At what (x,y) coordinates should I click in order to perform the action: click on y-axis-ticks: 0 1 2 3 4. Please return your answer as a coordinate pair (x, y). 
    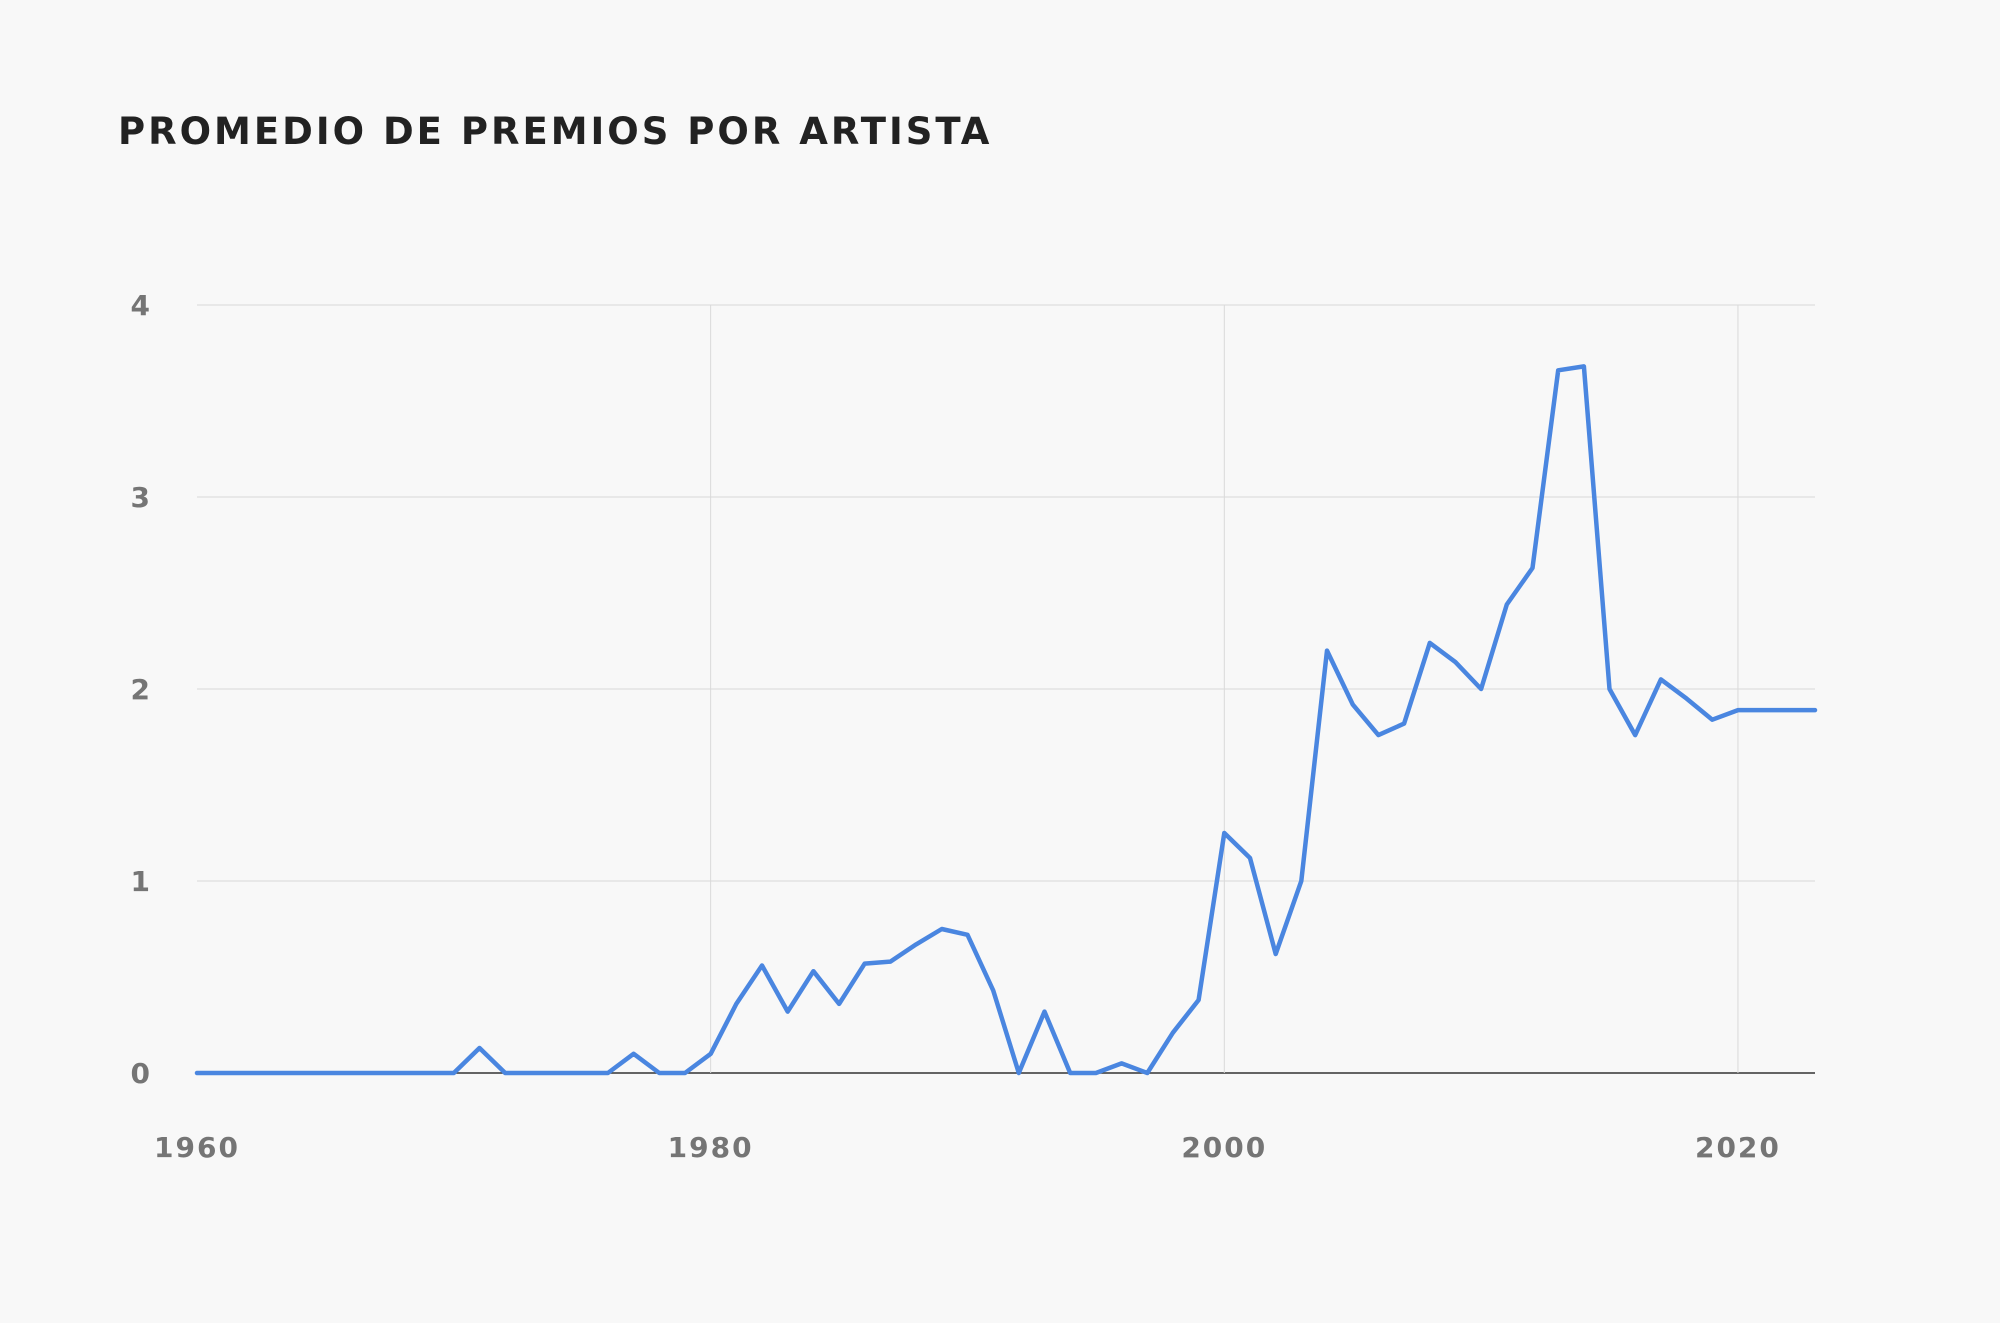
    Looking at the image, I should click on (140, 689).